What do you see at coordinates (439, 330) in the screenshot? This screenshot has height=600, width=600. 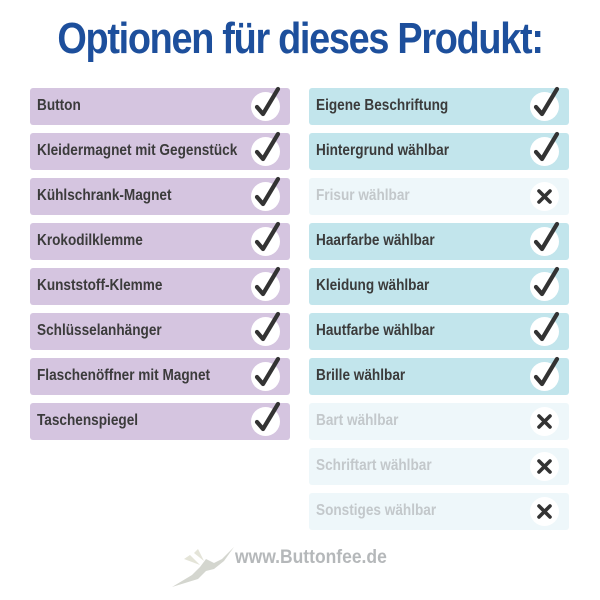 I see `option-row: Hautfarbe wählbar` at bounding box center [439, 330].